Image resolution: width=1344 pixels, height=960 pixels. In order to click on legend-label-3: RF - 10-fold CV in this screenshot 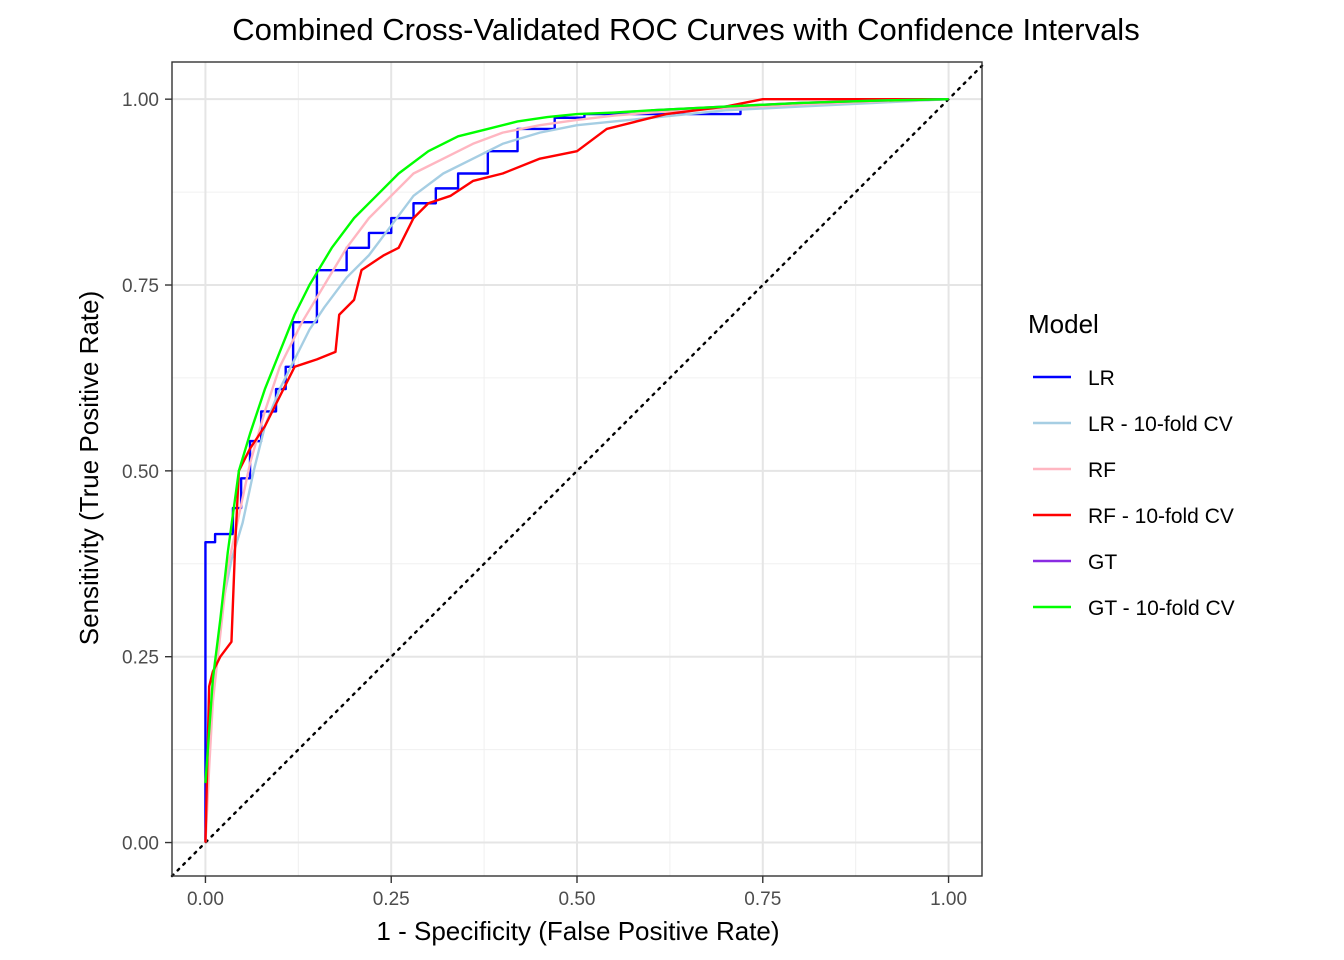, I will do `click(1161, 516)`.